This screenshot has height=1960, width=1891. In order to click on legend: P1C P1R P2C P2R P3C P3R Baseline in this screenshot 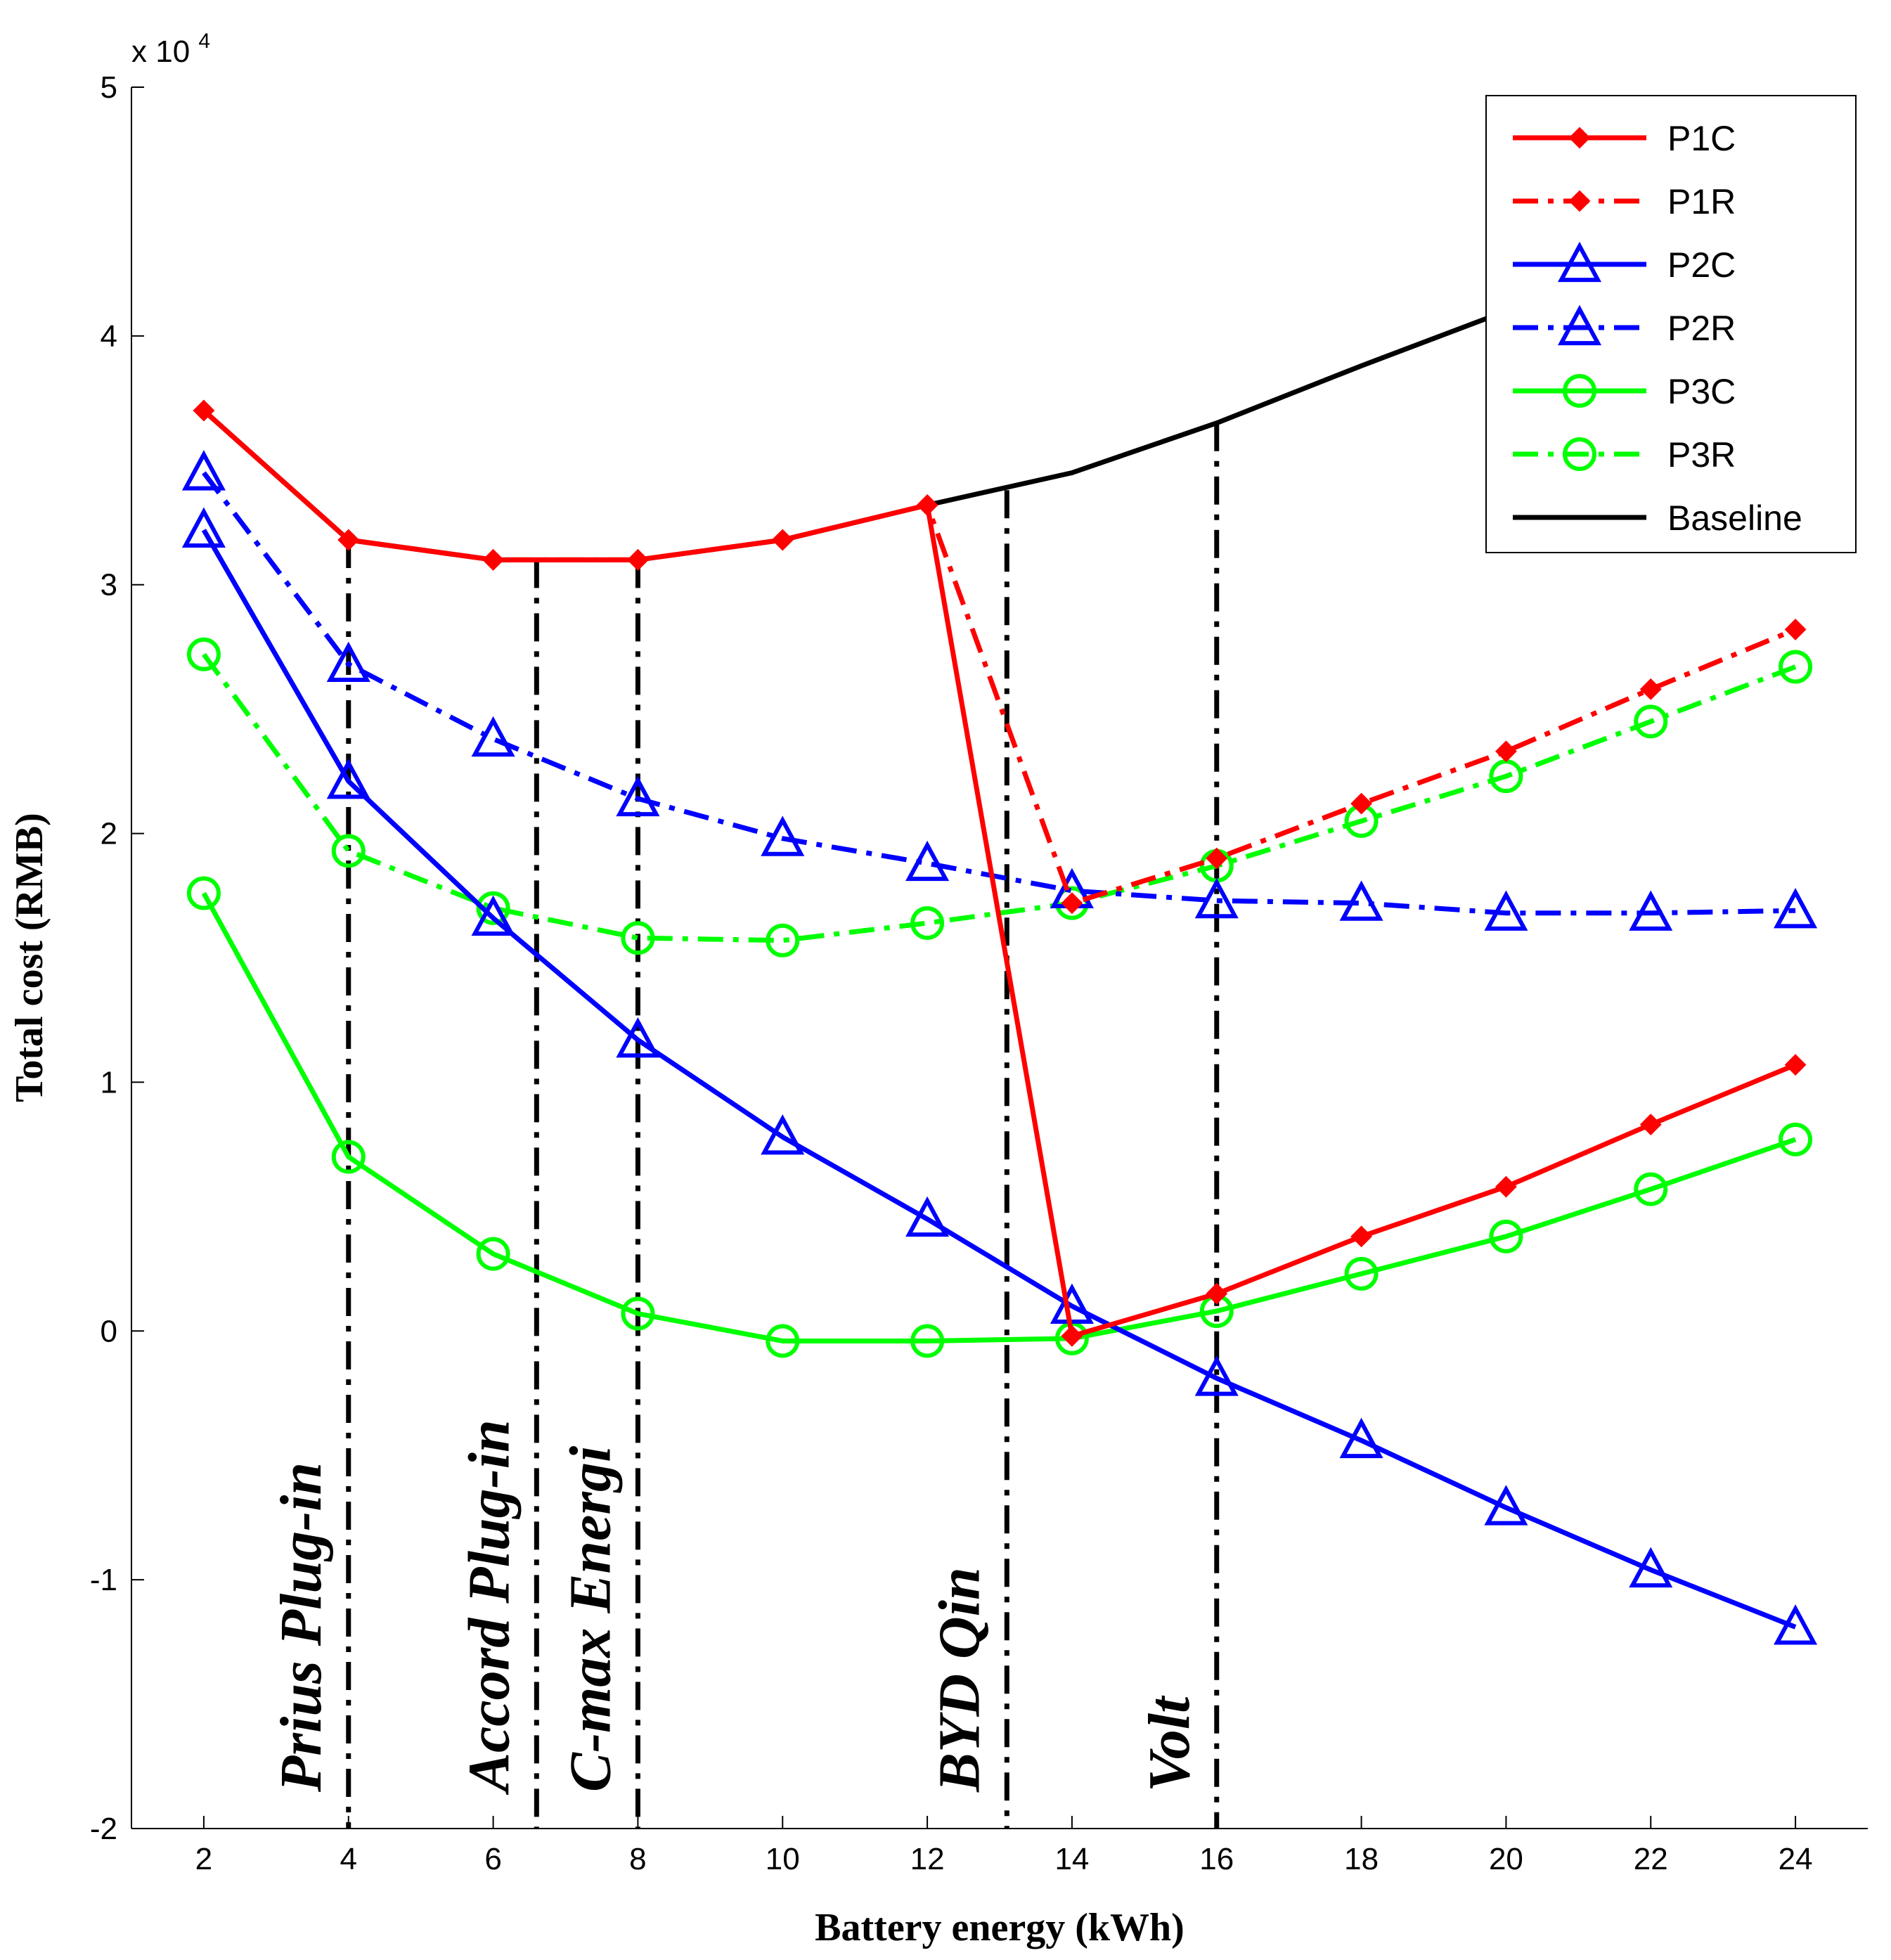, I will do `click(1671, 324)`.